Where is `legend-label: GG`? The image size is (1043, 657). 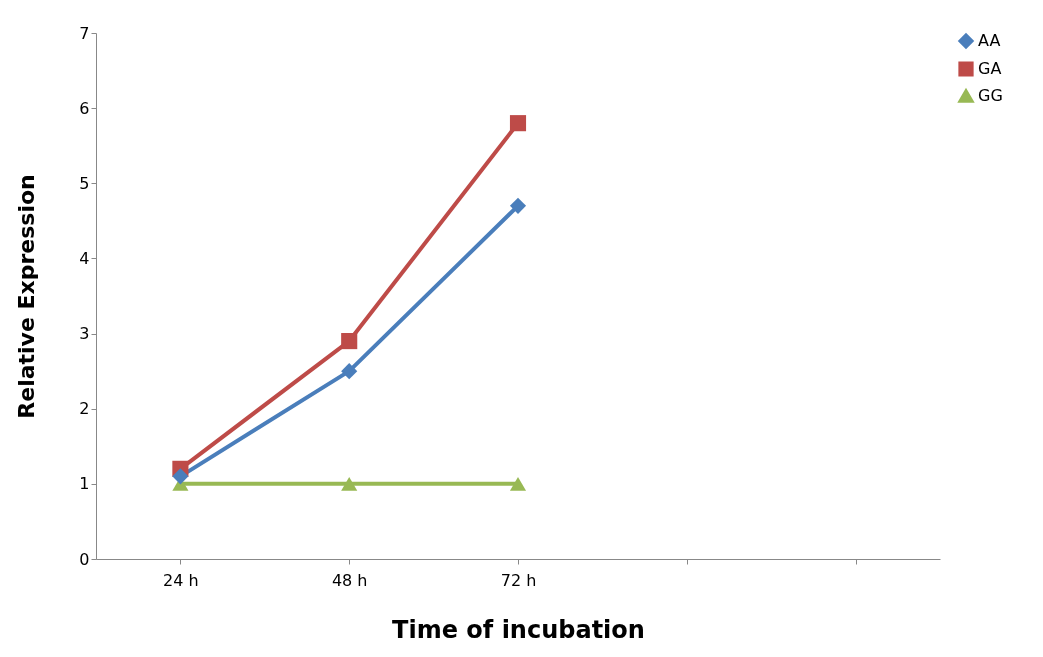
legend-label: GG is located at coordinates (990, 95).